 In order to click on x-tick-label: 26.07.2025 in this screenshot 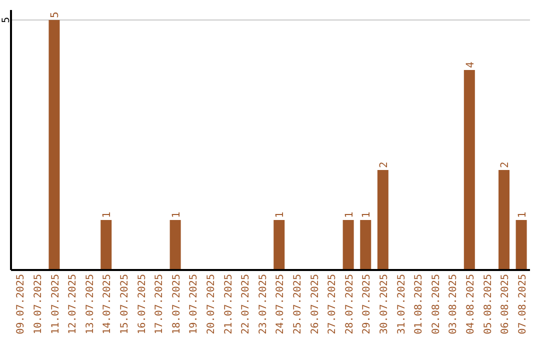, I will do `click(315, 304)`.